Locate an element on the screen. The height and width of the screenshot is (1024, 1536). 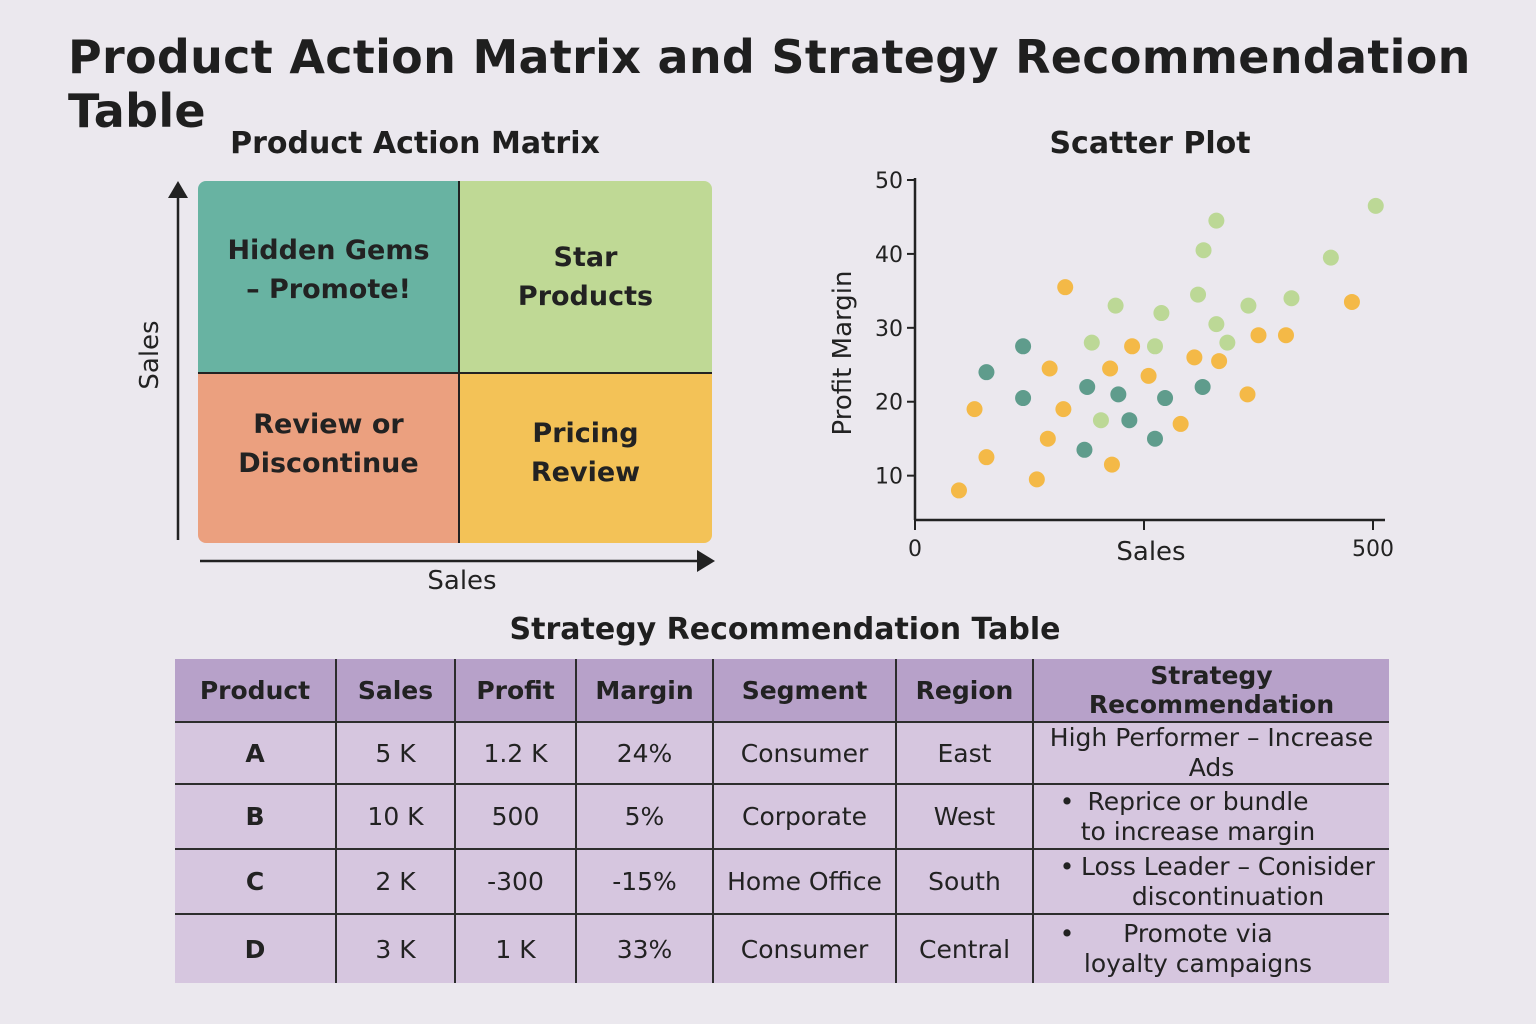
cell-sales: 2 K is located at coordinates (395, 881).